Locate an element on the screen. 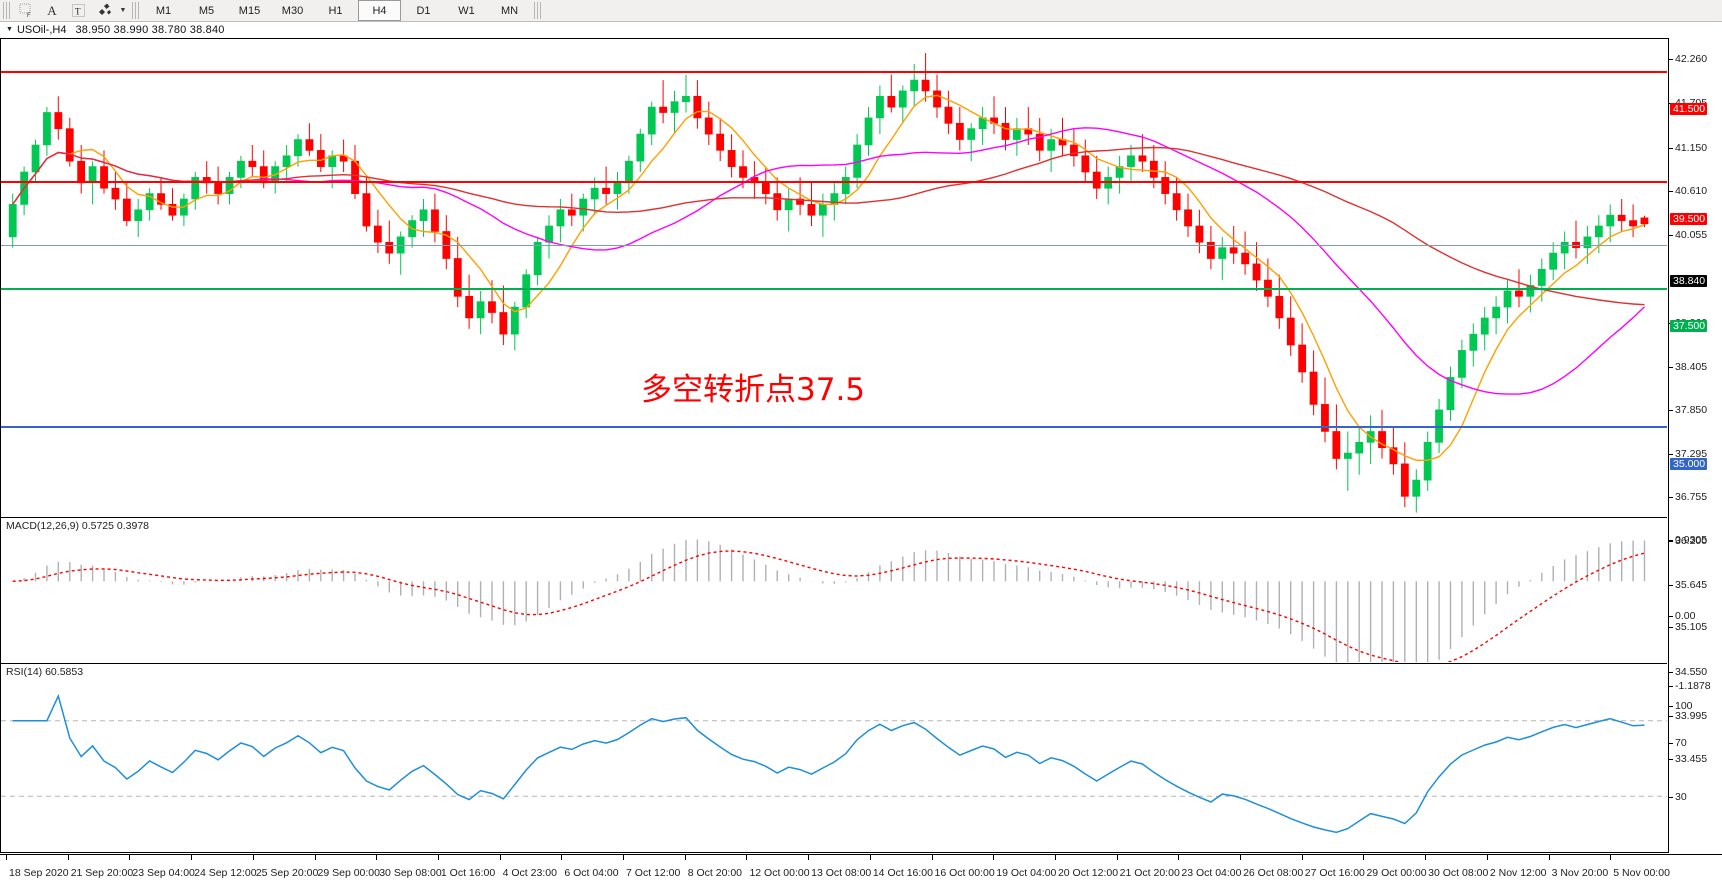 This screenshot has height=892, width=1722. price-tick-41.150: 41.150 is located at coordinates (1695, 148).